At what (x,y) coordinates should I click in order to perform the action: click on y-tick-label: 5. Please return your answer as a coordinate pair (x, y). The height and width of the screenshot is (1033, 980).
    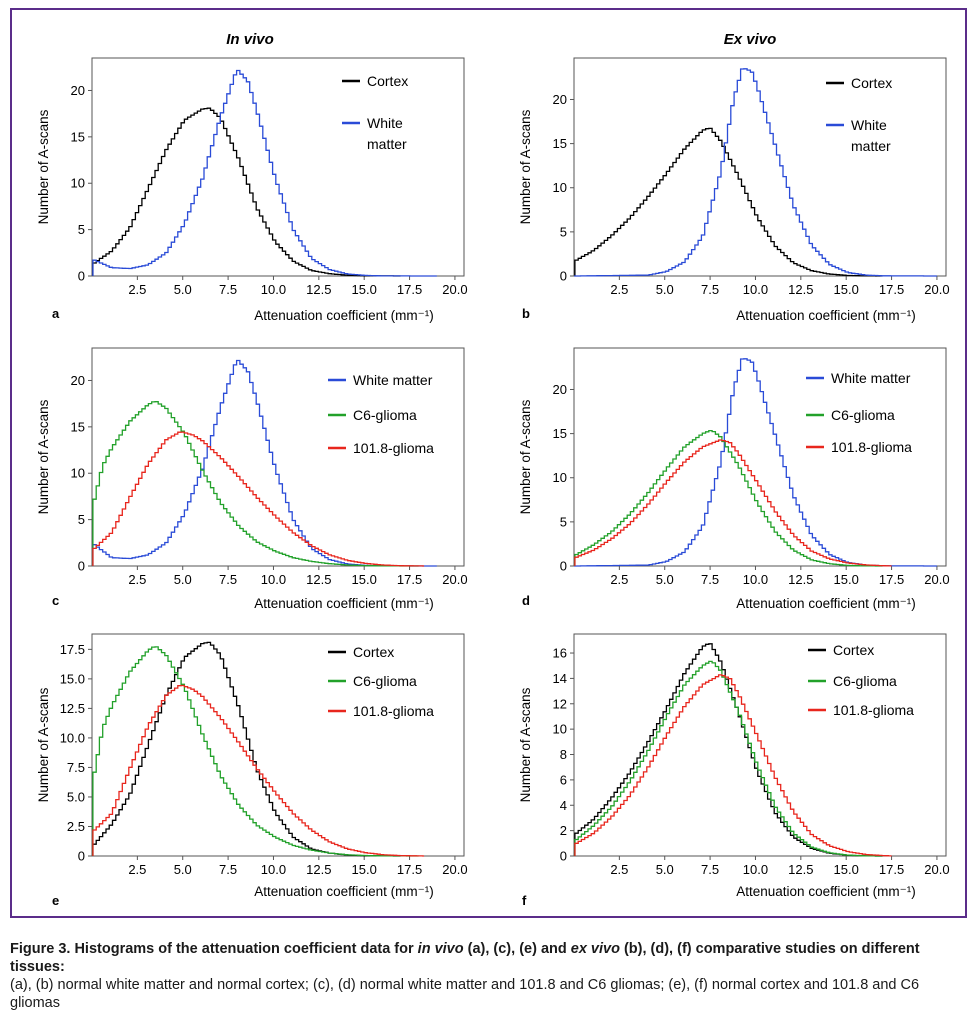
    Looking at the image, I should click on (81, 519).